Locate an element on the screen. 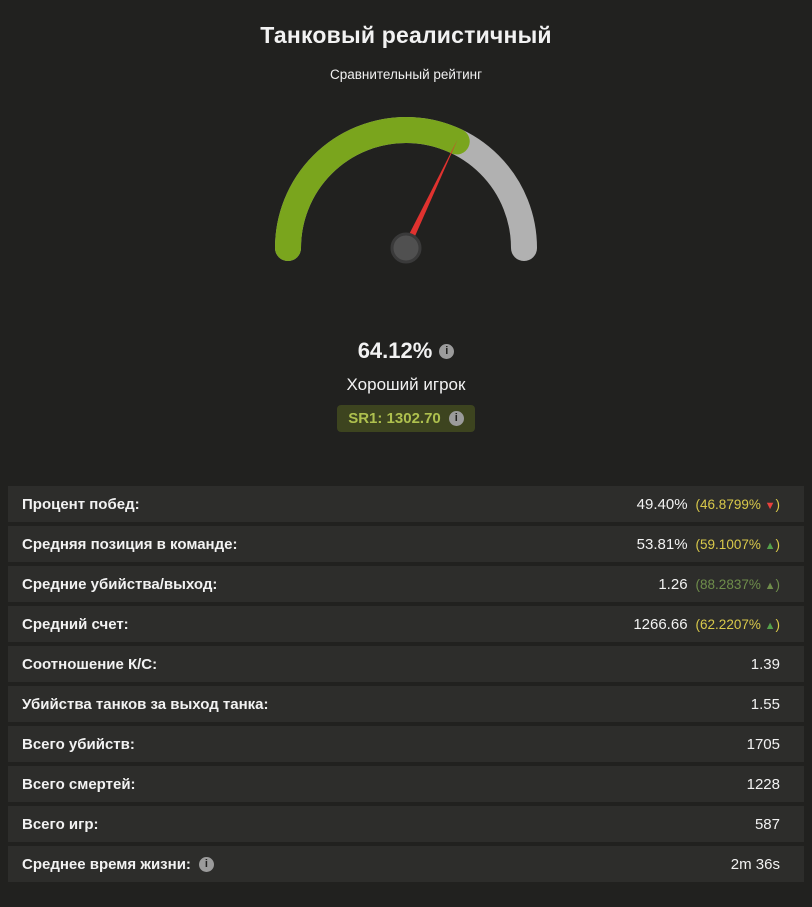 Image resolution: width=812 pixels, height=907 pixels. stat-label-text: Всего игр: is located at coordinates (60, 824).